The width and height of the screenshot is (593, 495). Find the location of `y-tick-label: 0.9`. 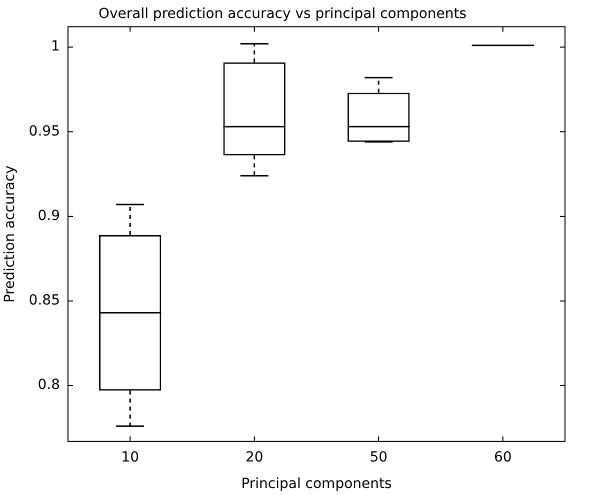

y-tick-label: 0.9 is located at coordinates (49, 216).